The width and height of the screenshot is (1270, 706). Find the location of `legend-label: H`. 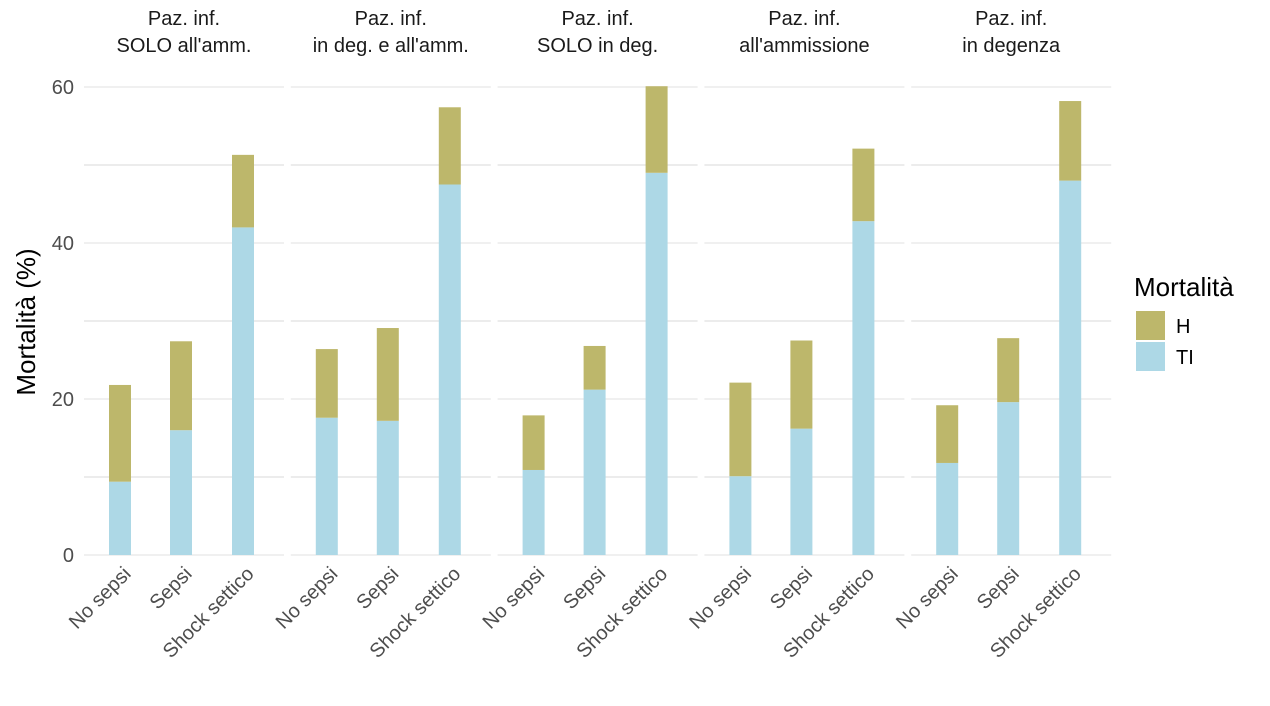

legend-label: H is located at coordinates (1183, 327).